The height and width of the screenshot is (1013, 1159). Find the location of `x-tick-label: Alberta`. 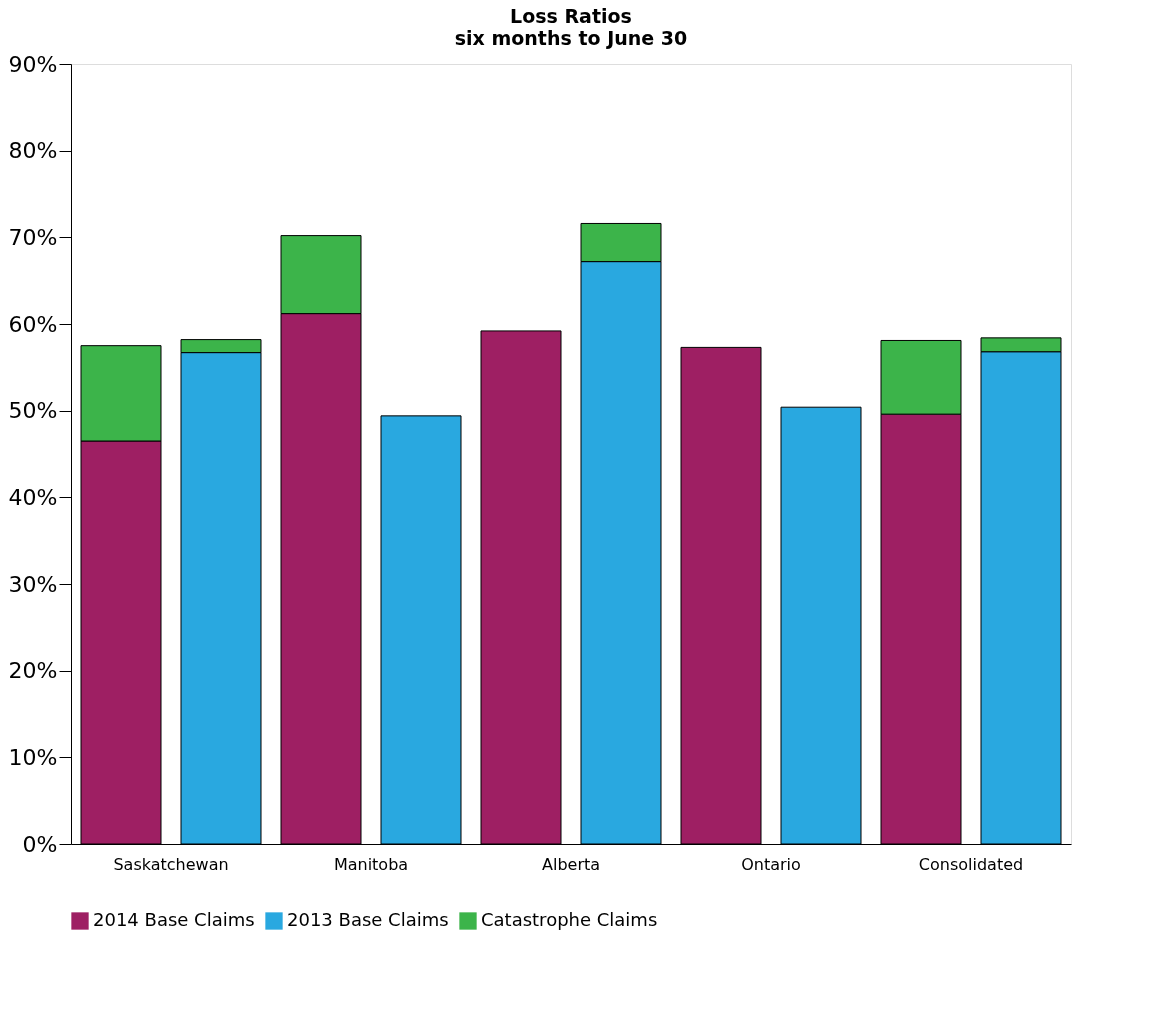

x-tick-label: Alberta is located at coordinates (571, 864).